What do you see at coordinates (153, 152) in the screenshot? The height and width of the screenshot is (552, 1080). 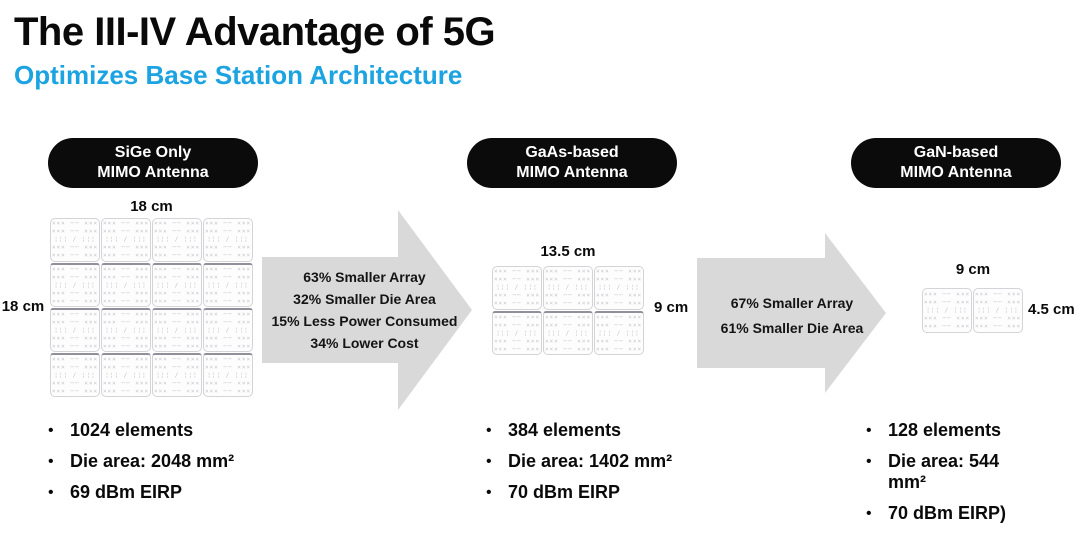 I see `pill-label-line1: SiGe Only` at bounding box center [153, 152].